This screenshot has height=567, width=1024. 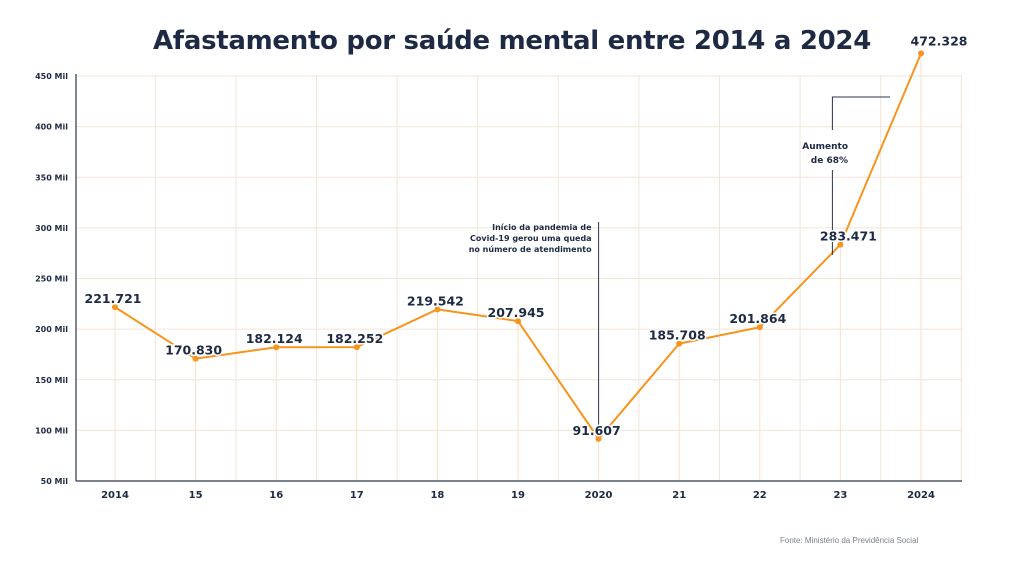 I want to click on x-tick-label: 18, so click(x=437, y=495).